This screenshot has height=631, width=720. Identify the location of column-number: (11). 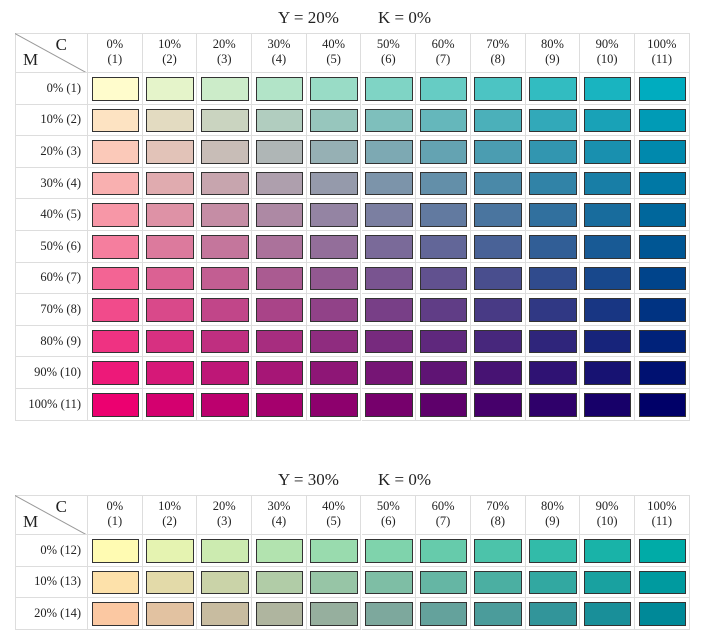
(662, 59).